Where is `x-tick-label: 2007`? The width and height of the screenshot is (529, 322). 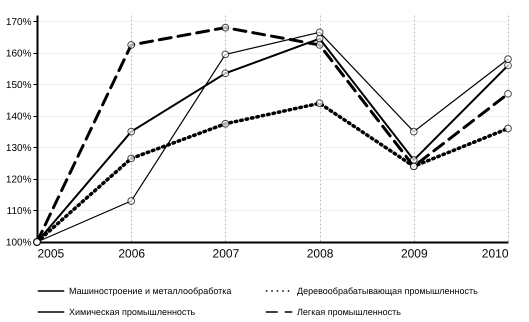 x-tick-label: 2007 is located at coordinates (226, 253).